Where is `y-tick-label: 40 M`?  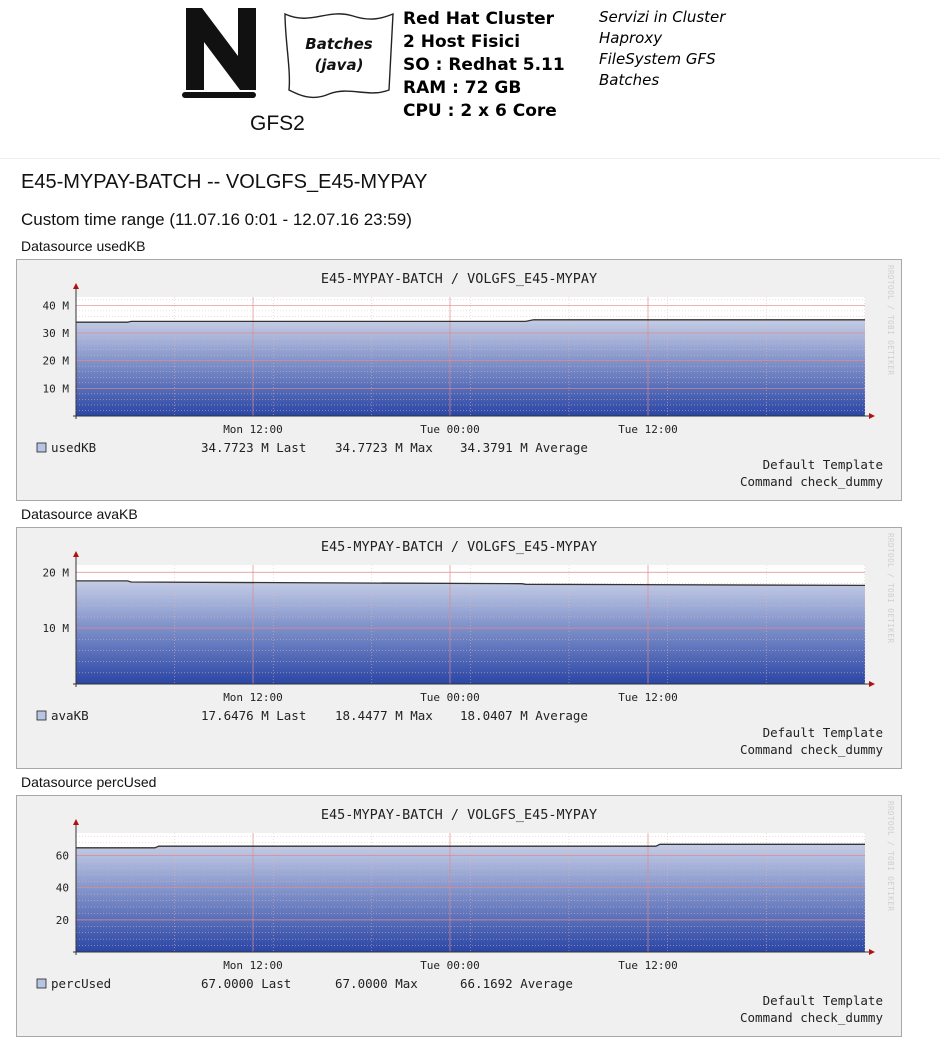 y-tick-label: 40 M is located at coordinates (56, 305).